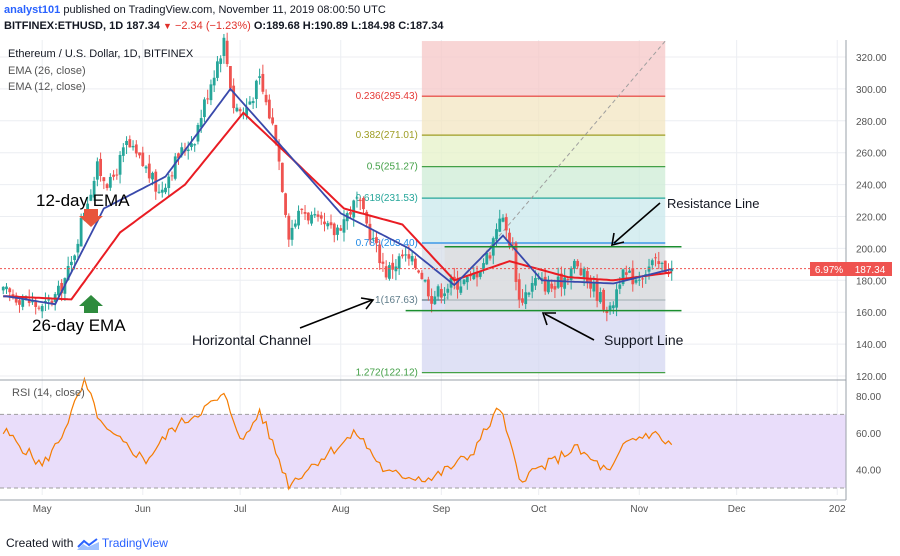  What do you see at coordinates (871, 122) in the screenshot?
I see `price-tick-label: 280.00` at bounding box center [871, 122].